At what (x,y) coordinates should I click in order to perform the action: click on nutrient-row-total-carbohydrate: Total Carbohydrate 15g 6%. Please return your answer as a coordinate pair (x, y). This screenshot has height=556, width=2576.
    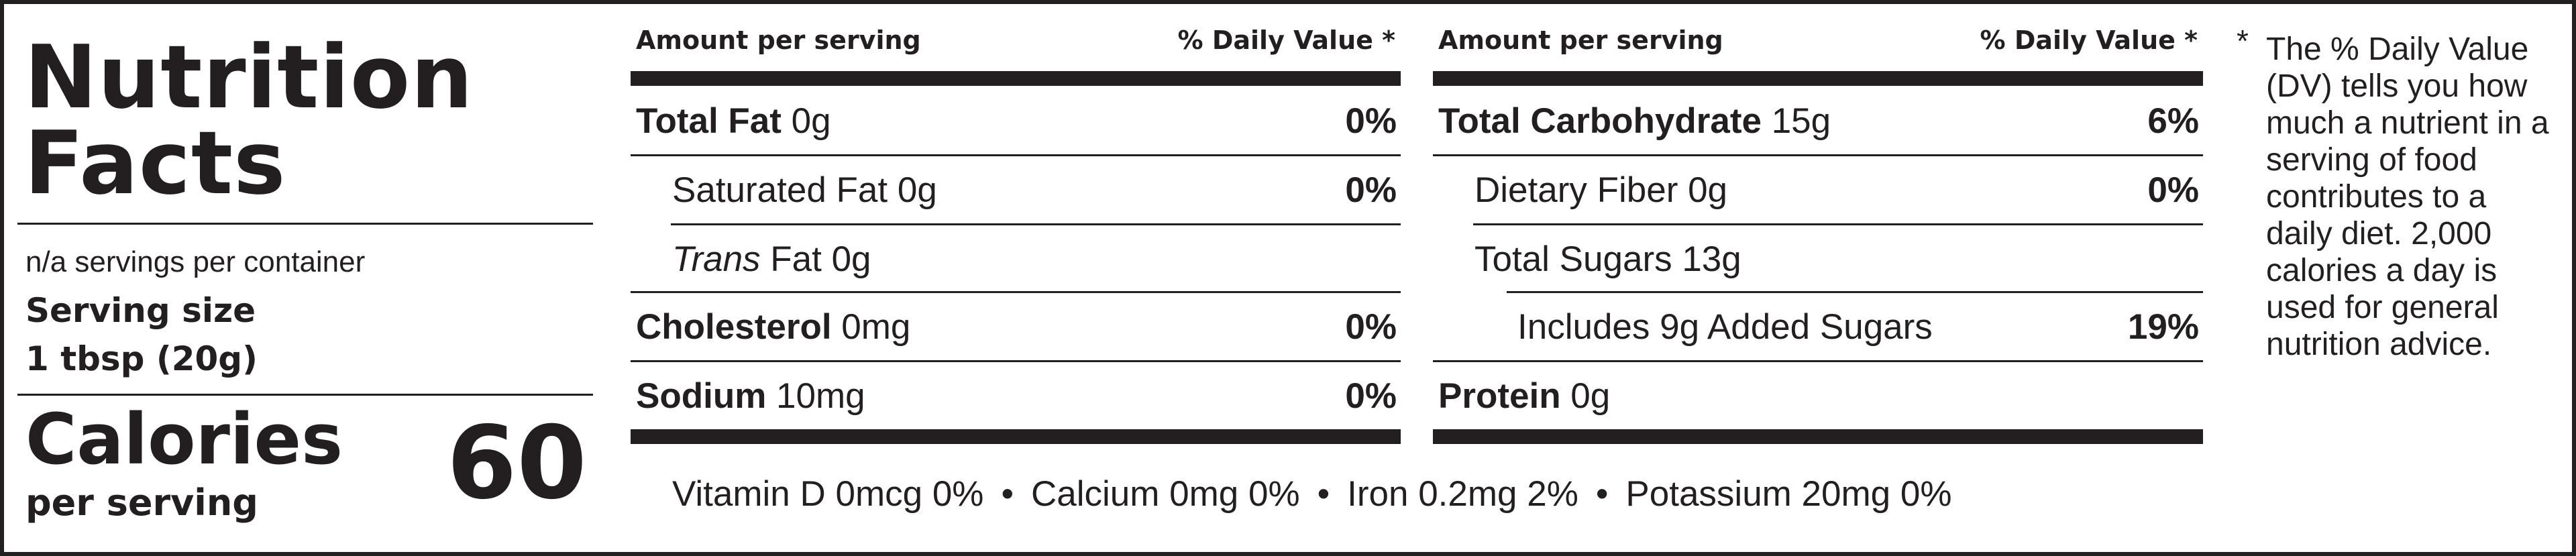
    Looking at the image, I should click on (1818, 120).